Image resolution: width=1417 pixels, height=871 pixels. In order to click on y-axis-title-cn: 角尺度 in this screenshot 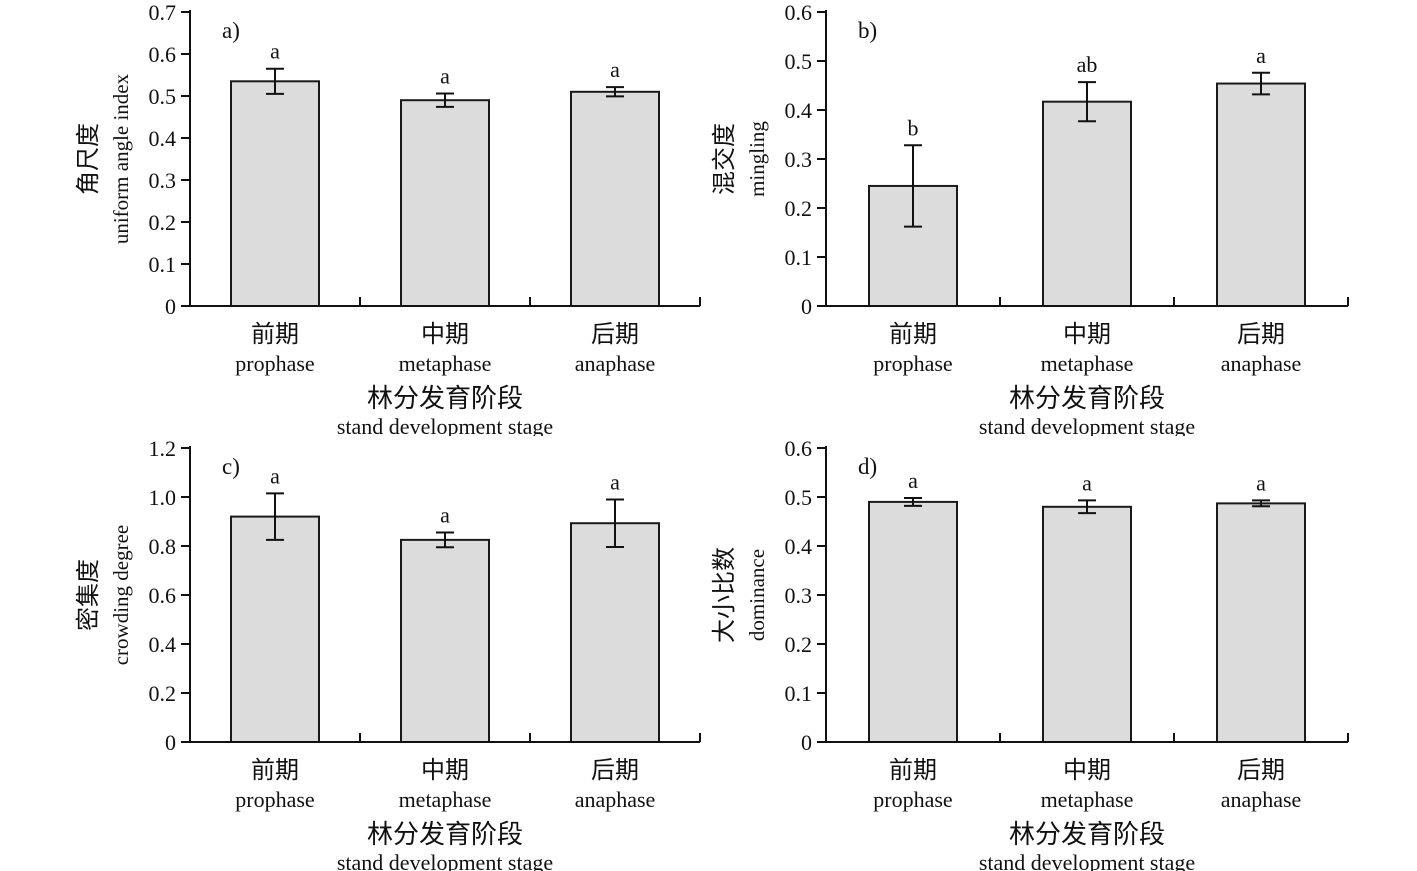, I will do `click(88, 159)`.